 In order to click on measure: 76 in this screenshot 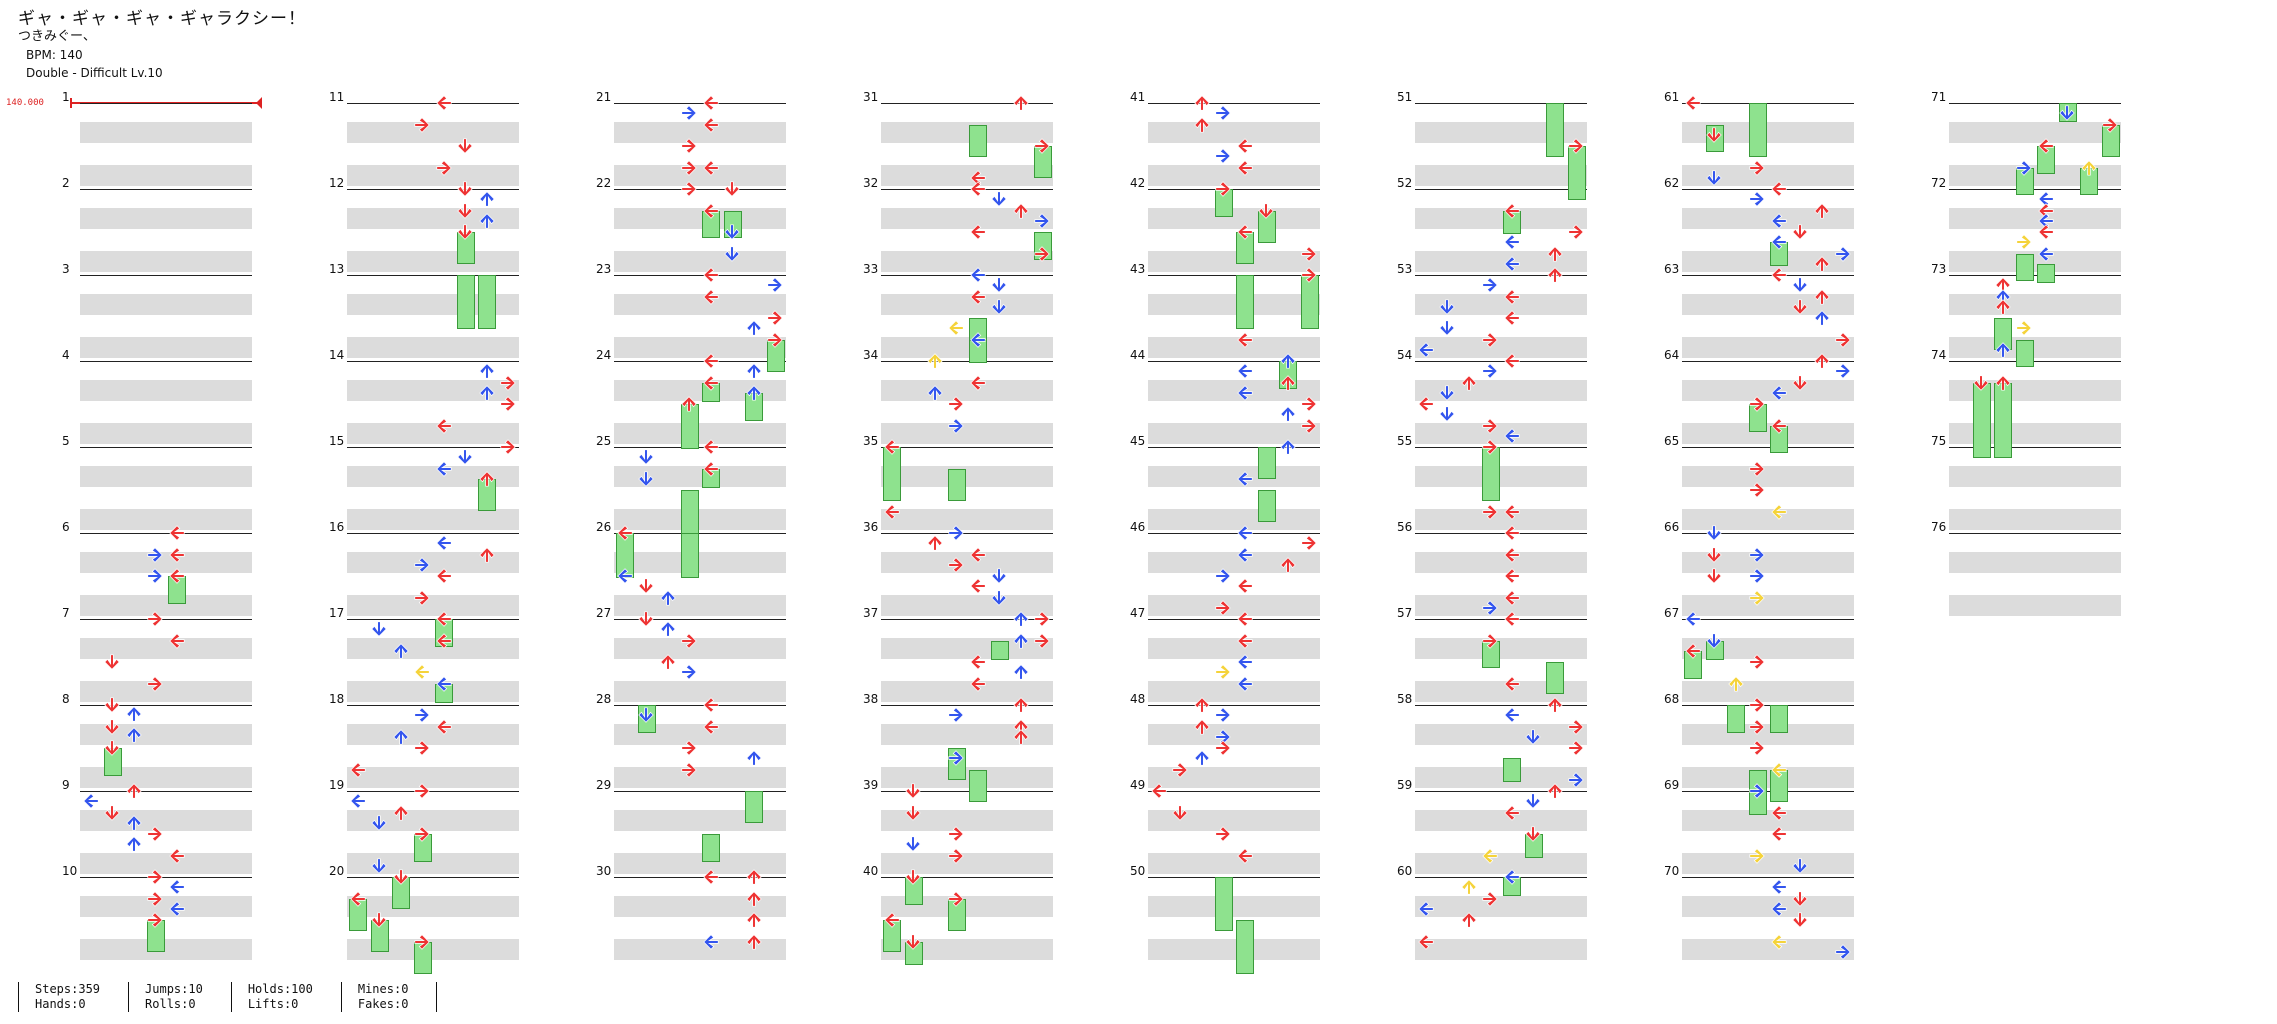, I will do `click(2026, 568)`.